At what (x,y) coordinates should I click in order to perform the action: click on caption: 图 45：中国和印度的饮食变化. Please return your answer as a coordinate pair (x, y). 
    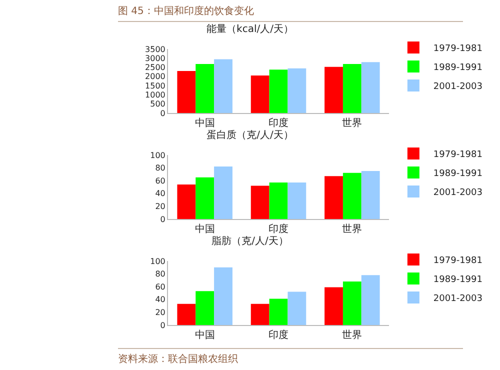
    Looking at the image, I should click on (290, 13).